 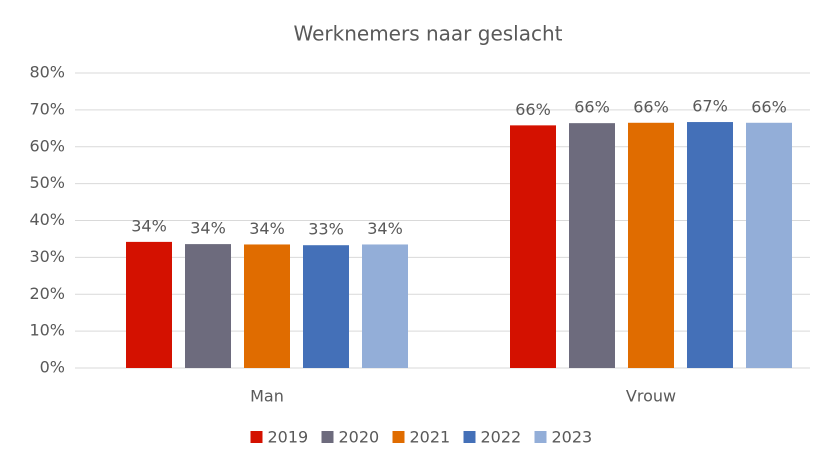 What do you see at coordinates (267, 396) in the screenshot?
I see `x-tick-label: Man` at bounding box center [267, 396].